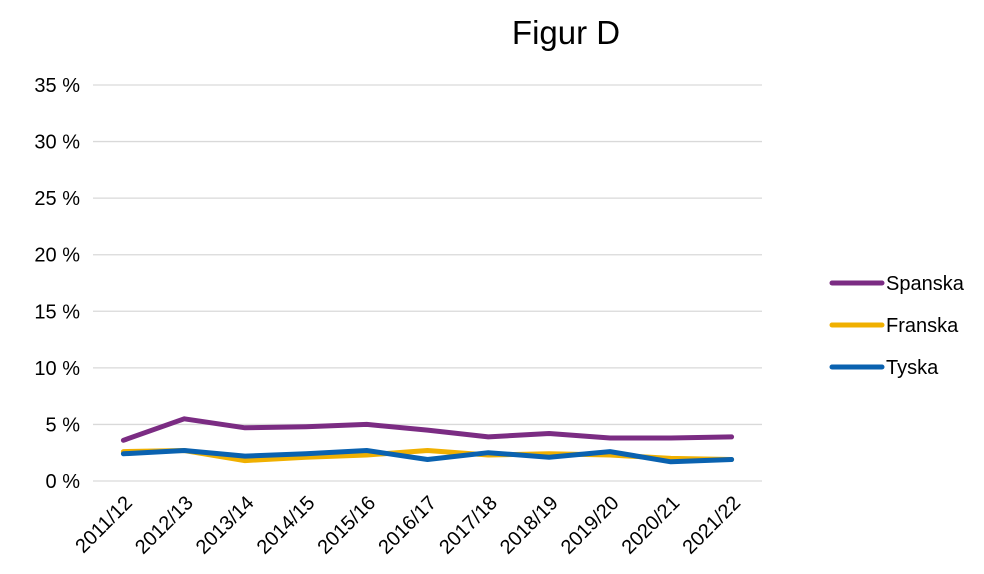  Describe the element at coordinates (468, 525) in the screenshot. I see `x-tick-label: 2017/18` at that location.